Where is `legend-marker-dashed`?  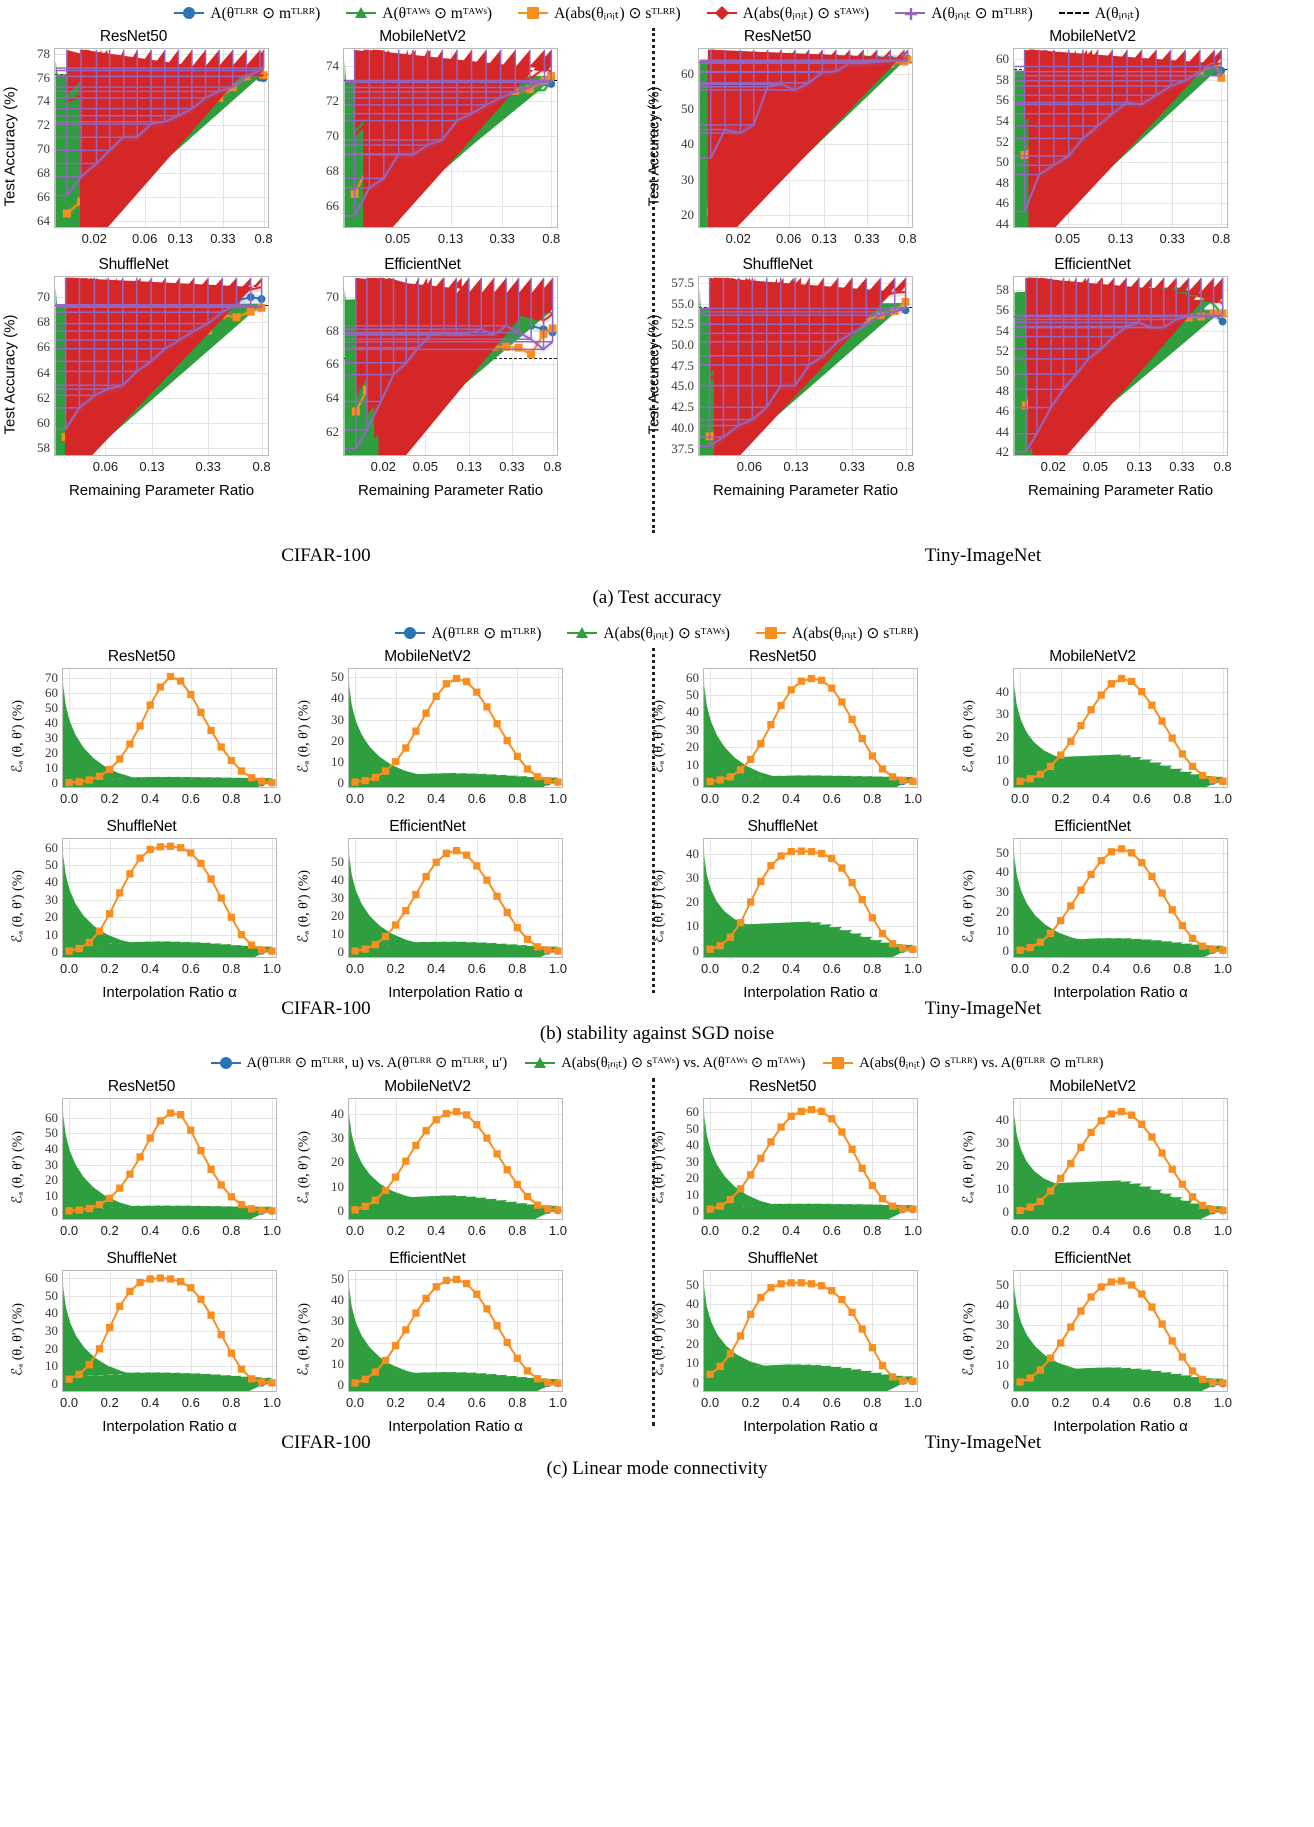 legend-marker-dashed is located at coordinates (1073, 13).